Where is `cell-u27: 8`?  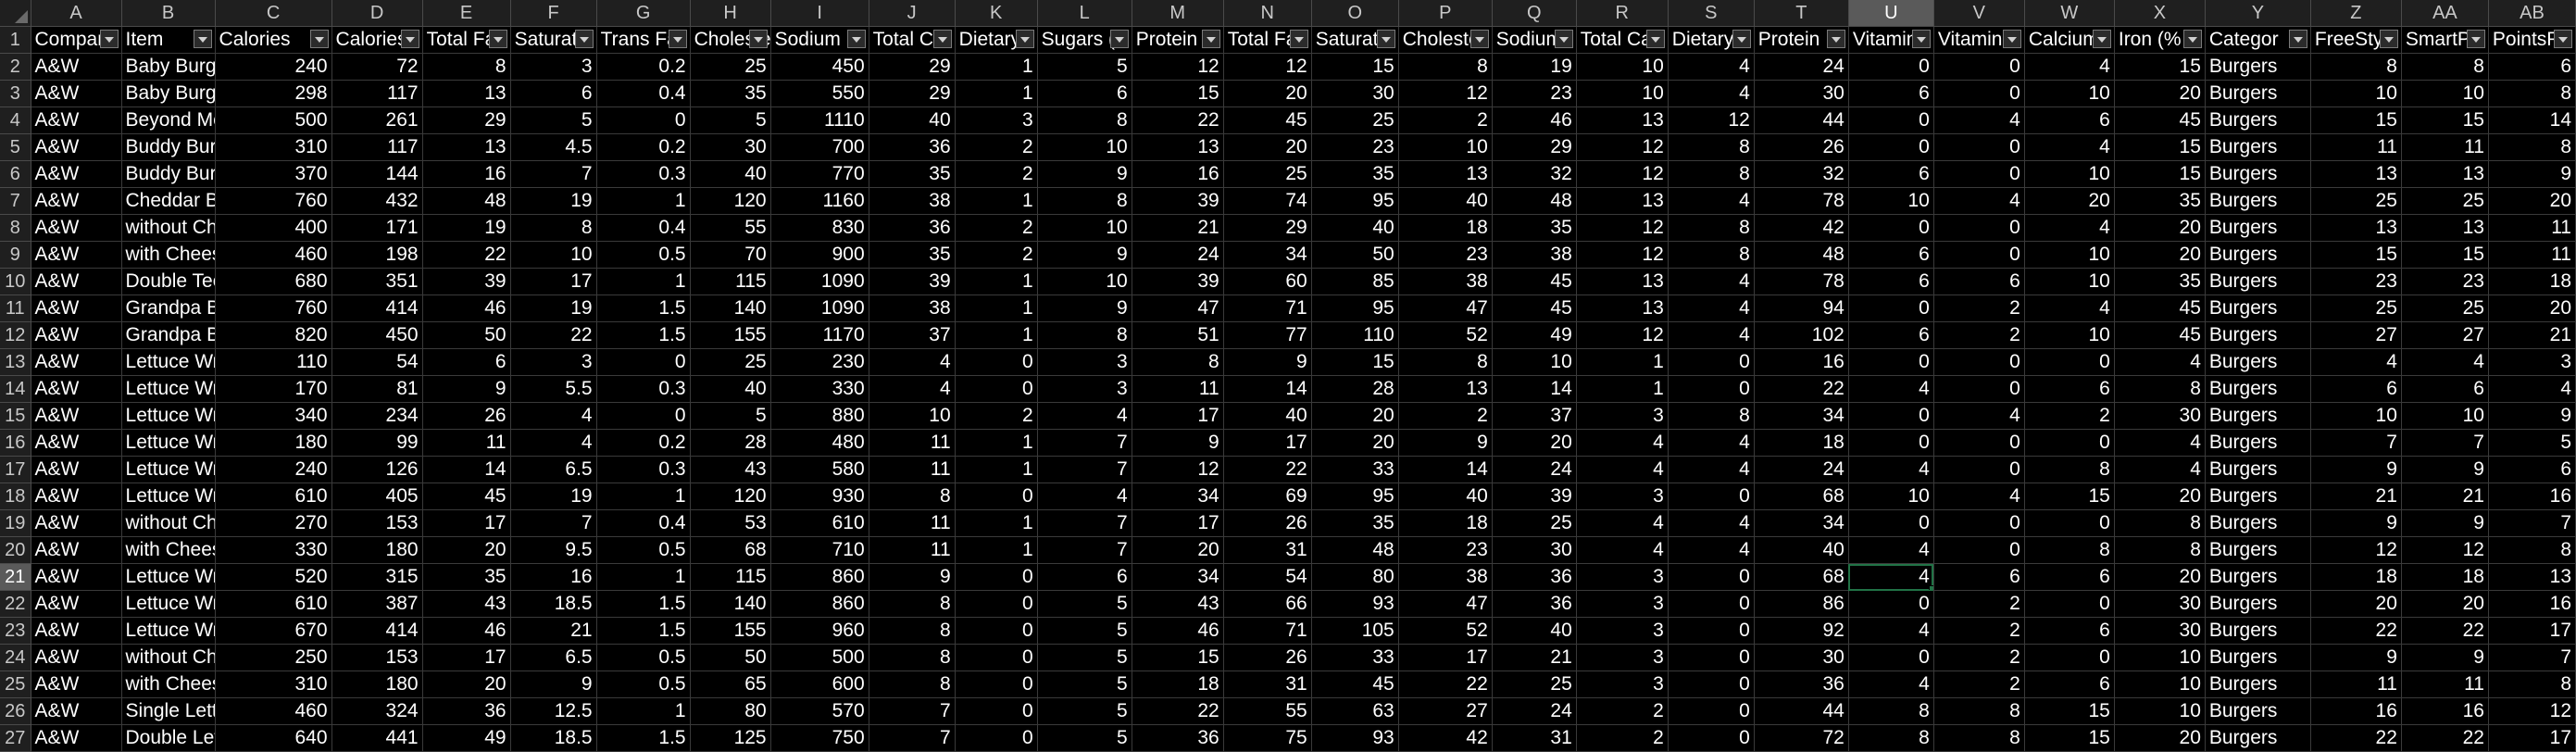
cell-u27: 8 is located at coordinates (1891, 738).